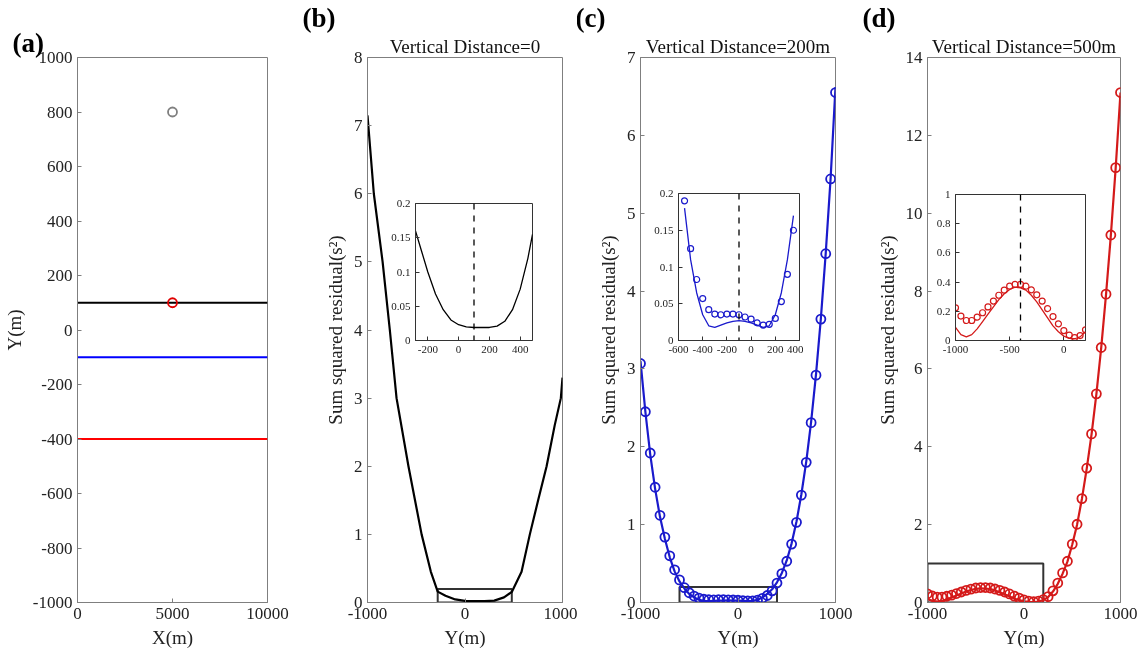  I want to click on y-tick-label: 5, so click(358, 262).